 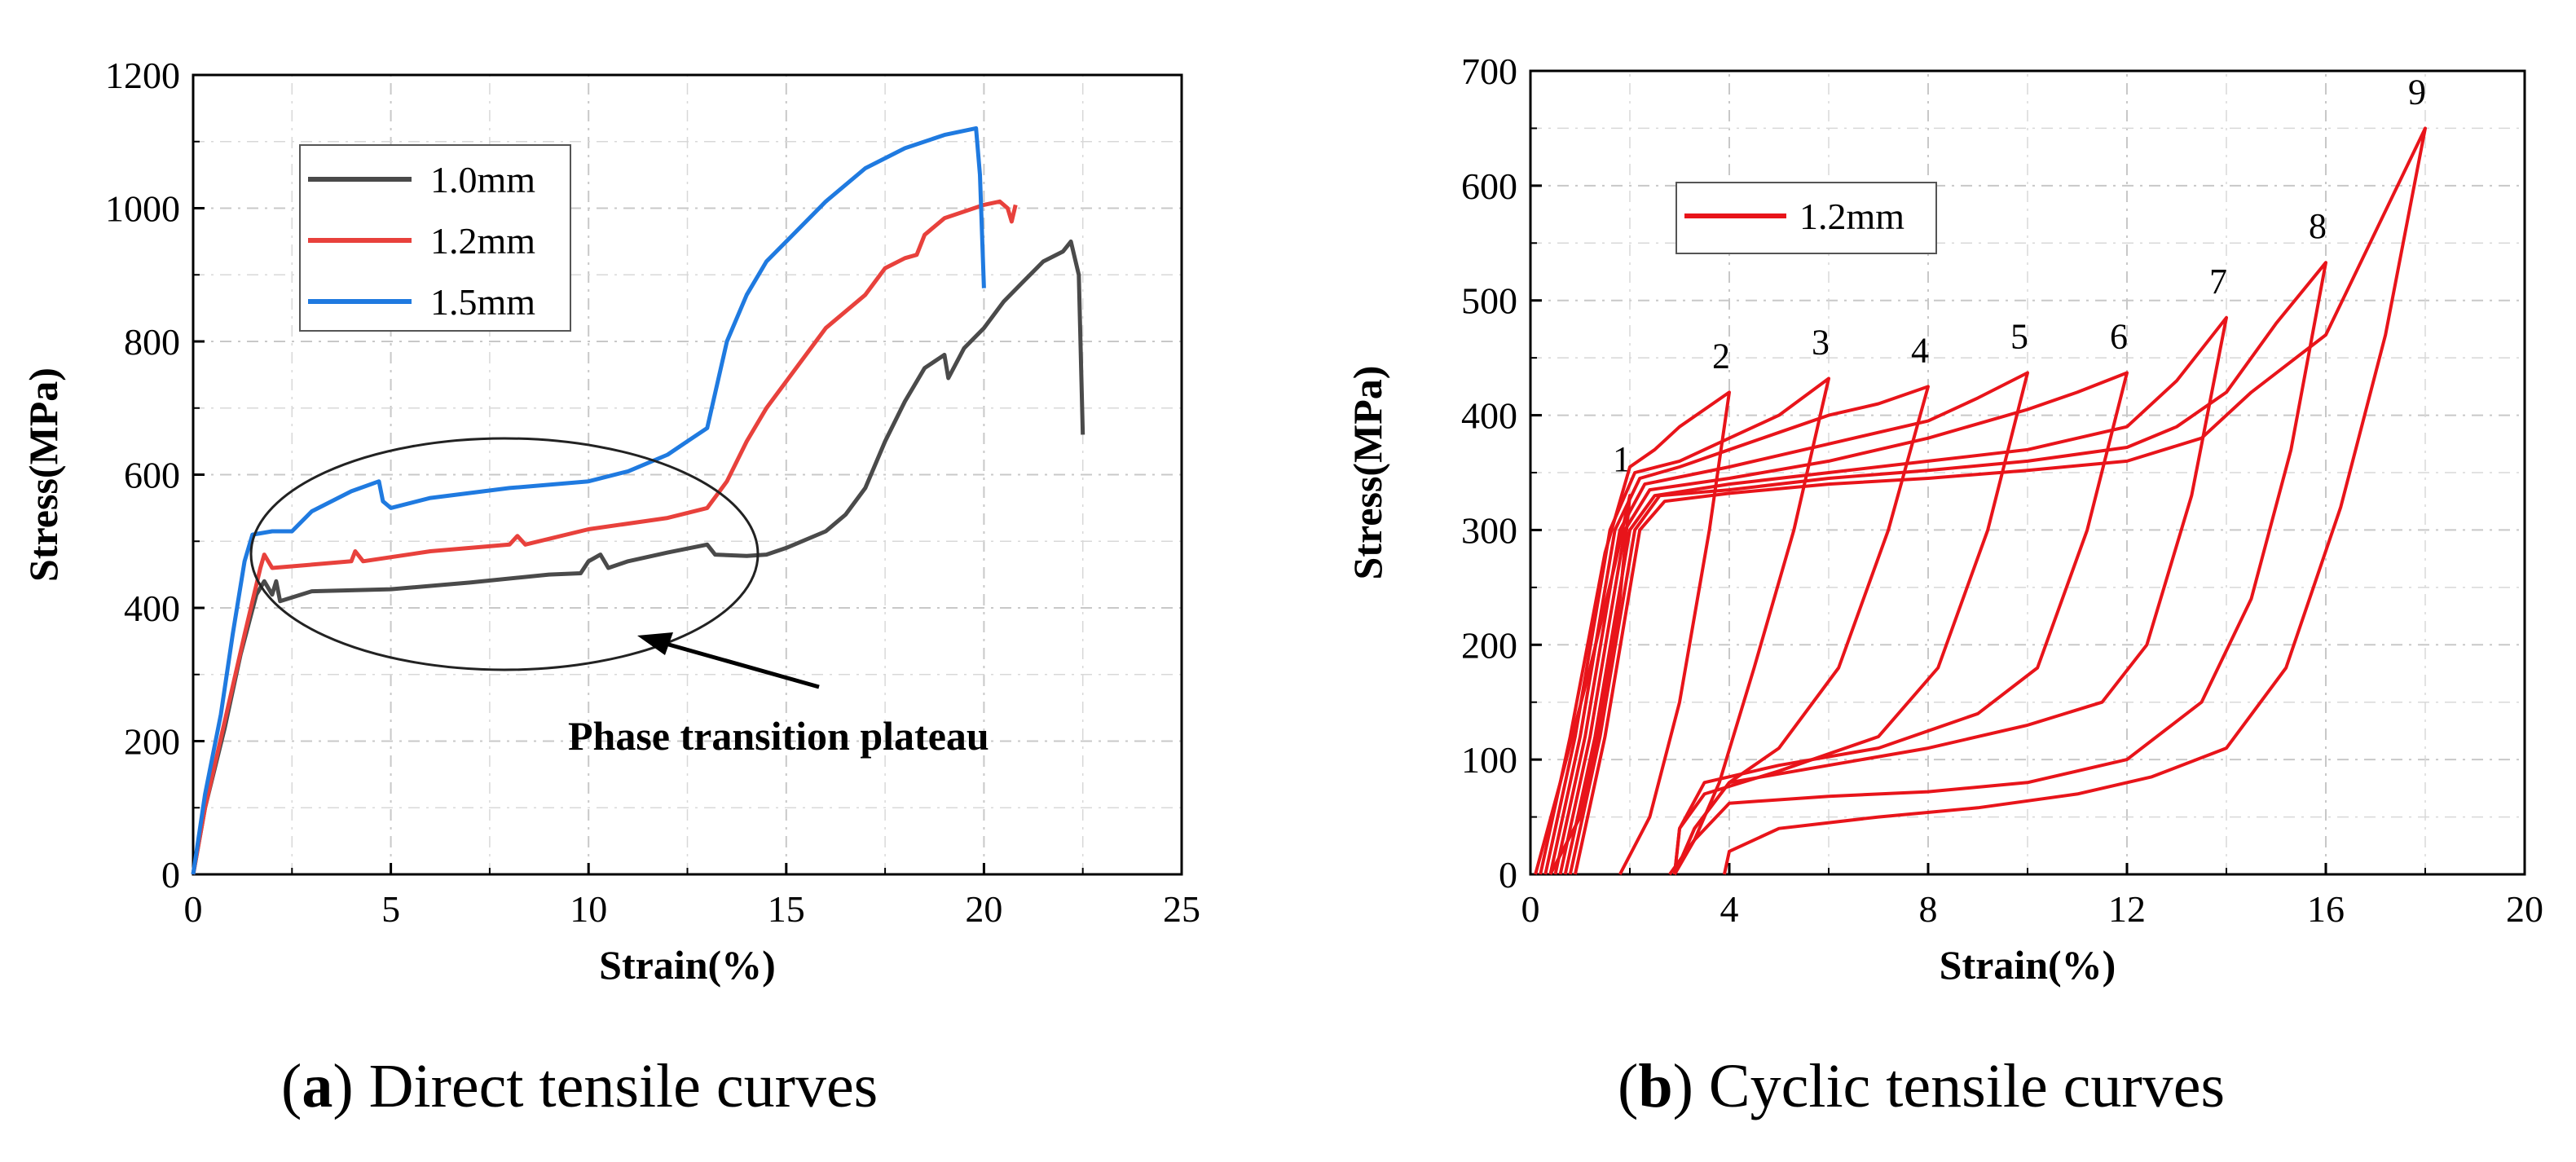 I want to click on legend-label-1.0mm: 1.0mm, so click(x=483, y=180).